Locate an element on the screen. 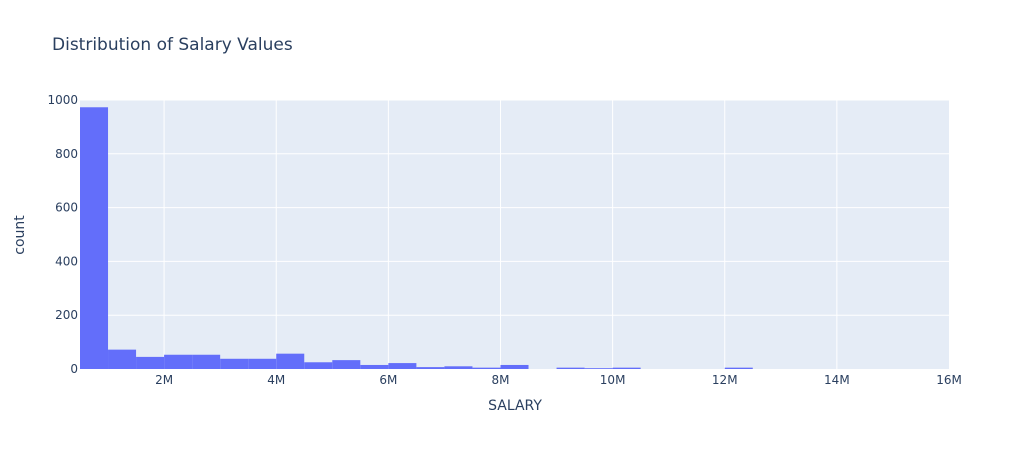 The width and height of the screenshot is (1030, 450). chart-title: Distribution of Salary Values is located at coordinates (172, 45).